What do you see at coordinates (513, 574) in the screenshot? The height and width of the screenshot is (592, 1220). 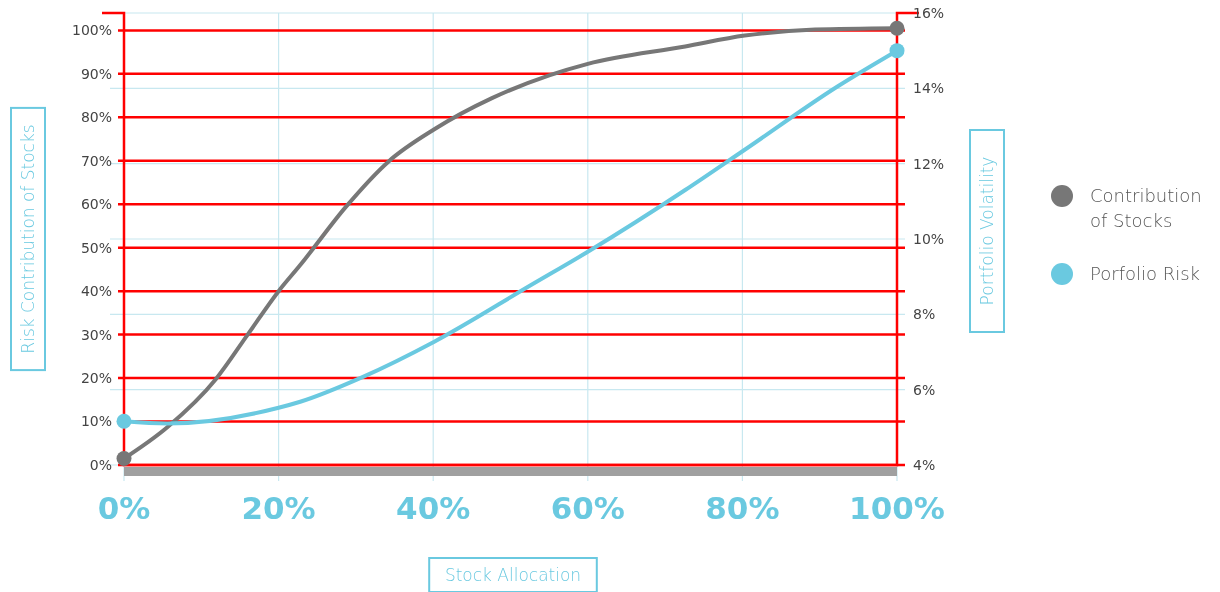 I see `x-axis-title: Stock Allocation` at bounding box center [513, 574].